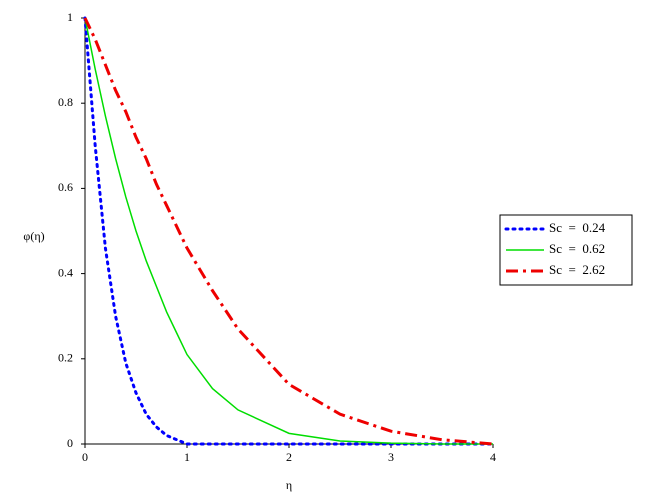 The height and width of the screenshot is (503, 650). What do you see at coordinates (187, 457) in the screenshot?
I see `x-tick-label: 1` at bounding box center [187, 457].